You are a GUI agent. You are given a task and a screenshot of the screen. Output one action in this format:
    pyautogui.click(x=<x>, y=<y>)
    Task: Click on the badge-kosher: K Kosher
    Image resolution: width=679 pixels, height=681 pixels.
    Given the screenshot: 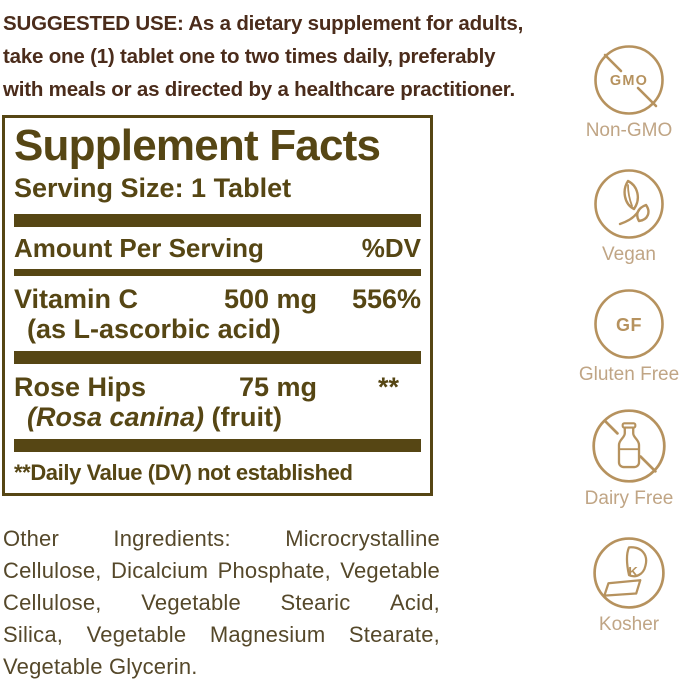 What is the action you would take?
    pyautogui.click(x=626, y=585)
    